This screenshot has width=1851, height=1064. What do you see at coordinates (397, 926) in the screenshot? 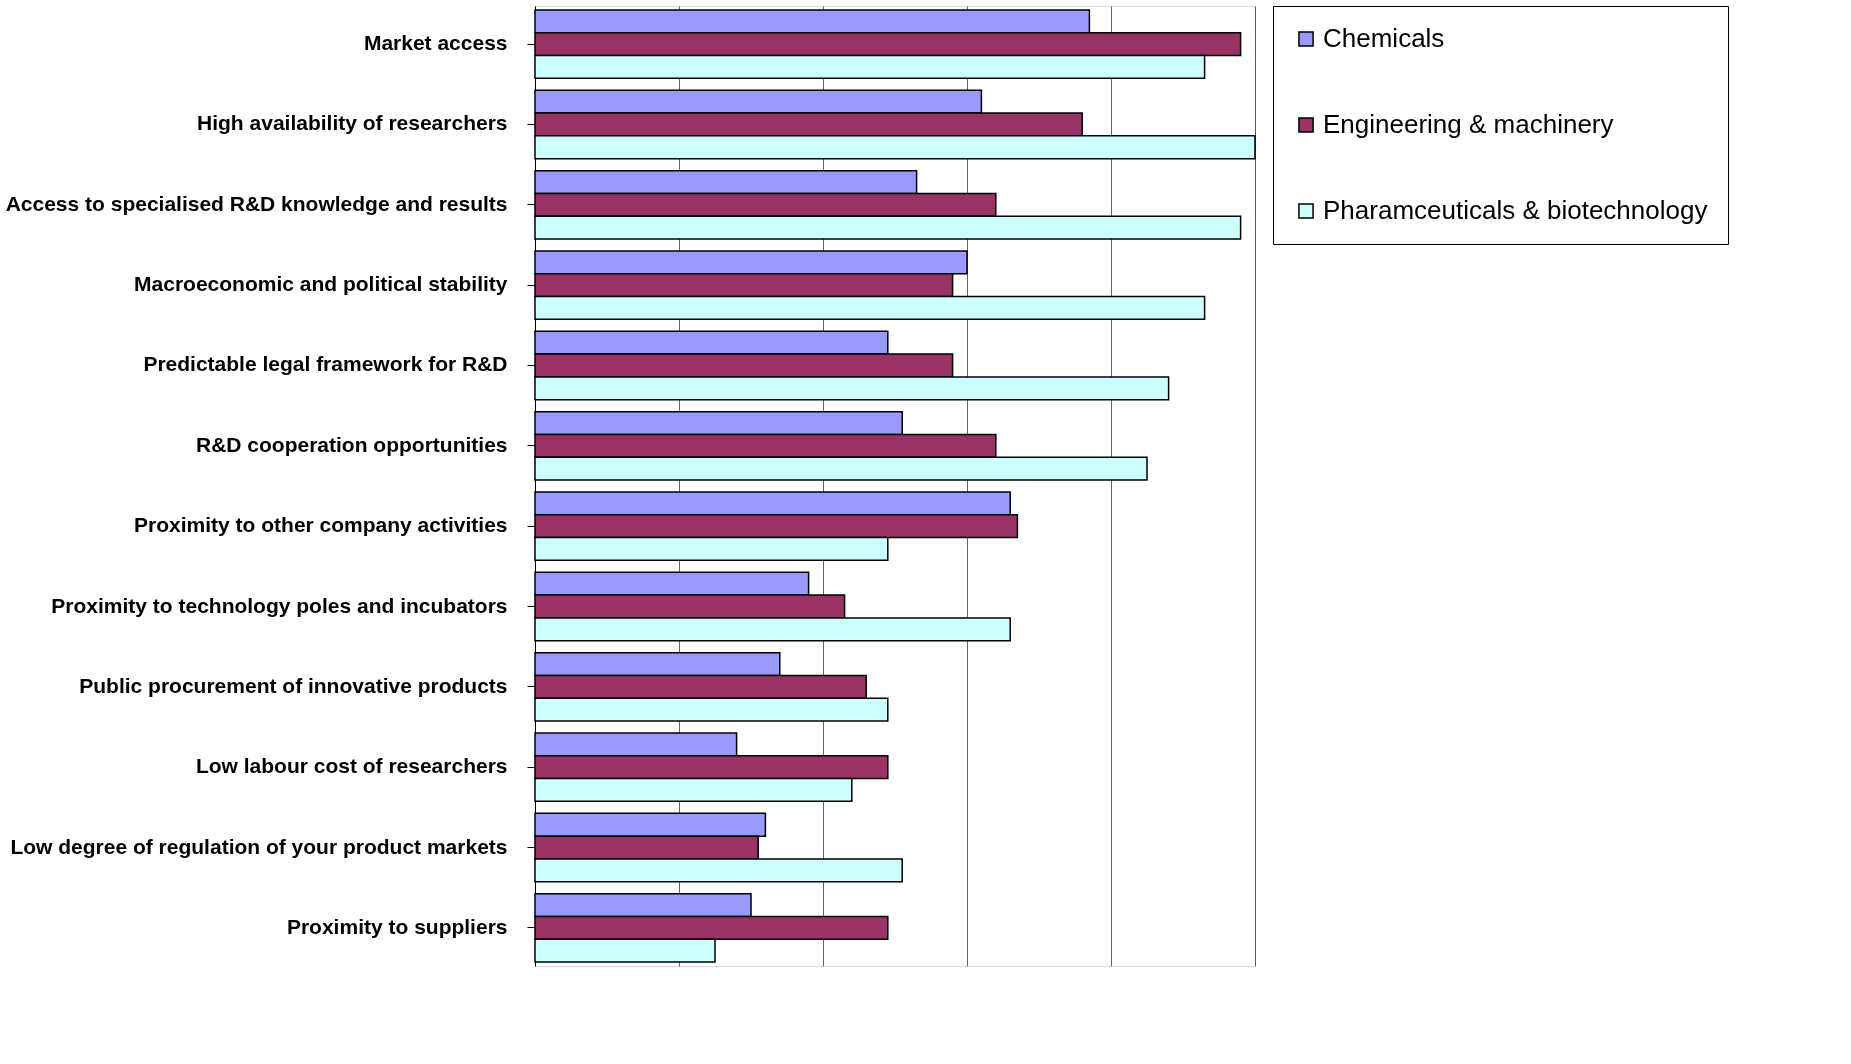
I see `y-tick-label: Proximity to suppliers` at bounding box center [397, 926].